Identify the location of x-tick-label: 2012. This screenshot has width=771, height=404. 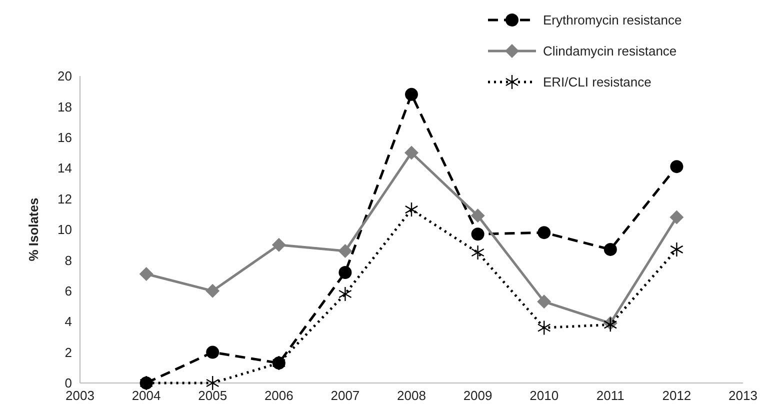
(677, 395).